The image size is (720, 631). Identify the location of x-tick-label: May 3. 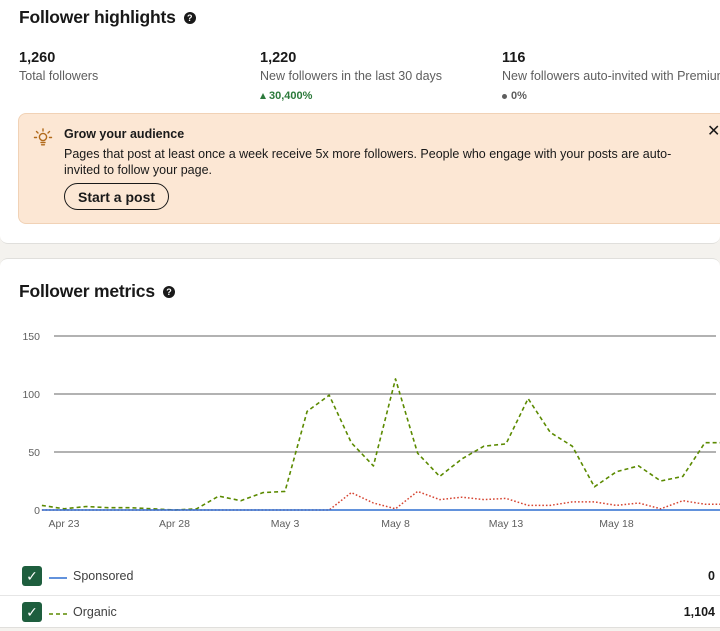
(285, 524).